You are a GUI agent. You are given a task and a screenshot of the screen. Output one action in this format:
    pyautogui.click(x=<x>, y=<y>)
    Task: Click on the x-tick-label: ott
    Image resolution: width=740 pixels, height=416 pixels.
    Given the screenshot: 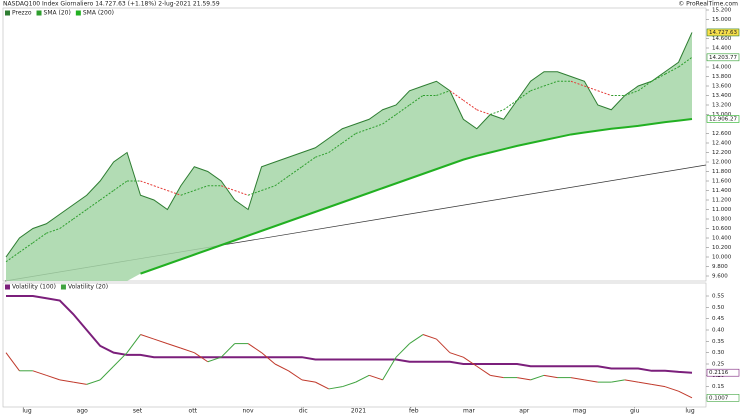 What is the action you would take?
    pyautogui.click(x=193, y=411)
    